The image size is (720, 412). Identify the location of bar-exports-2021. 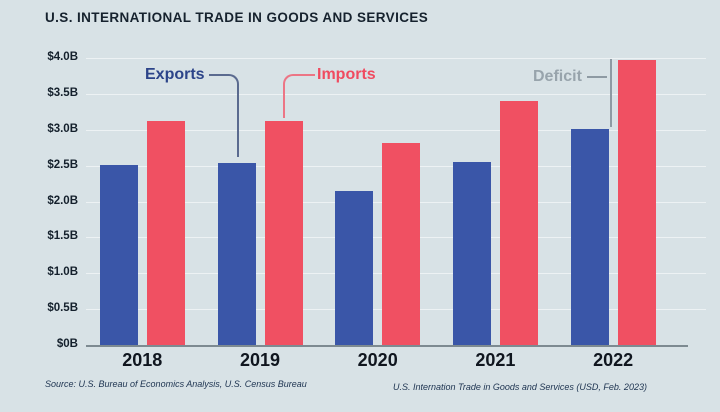
(471, 253).